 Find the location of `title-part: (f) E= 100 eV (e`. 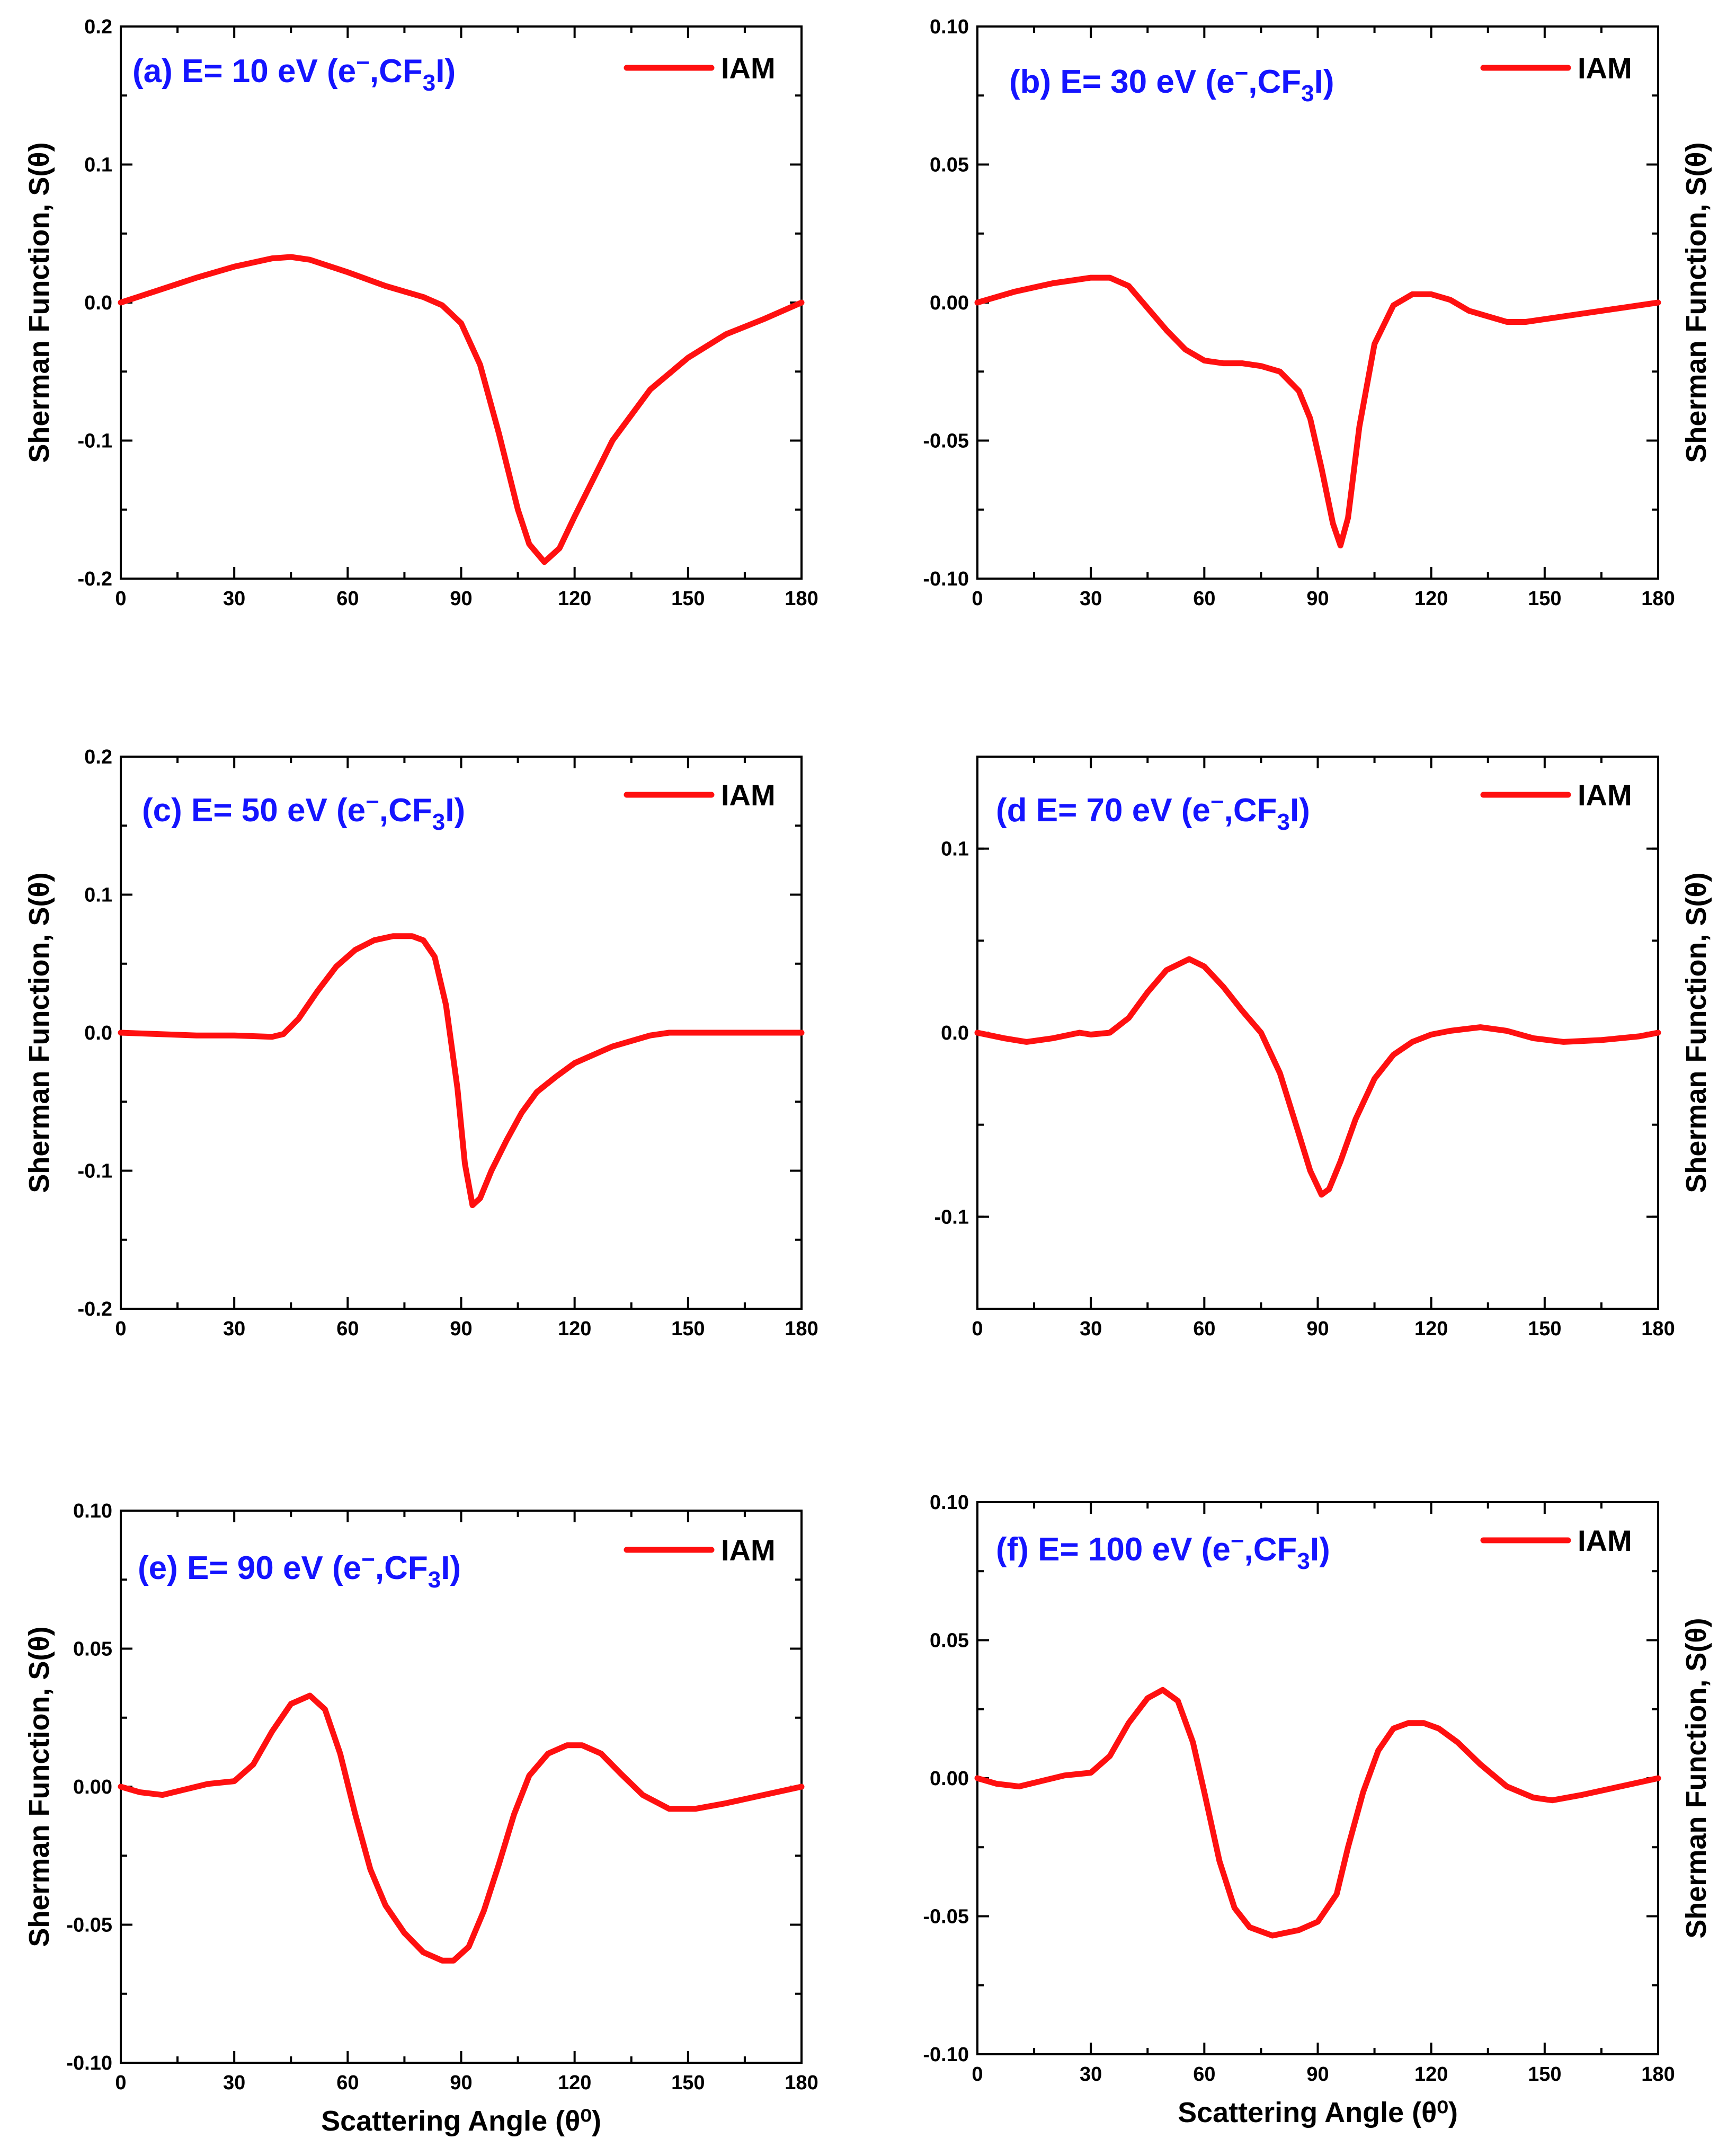

title-part: (f) E= 100 eV (e is located at coordinates (1114, 1549).